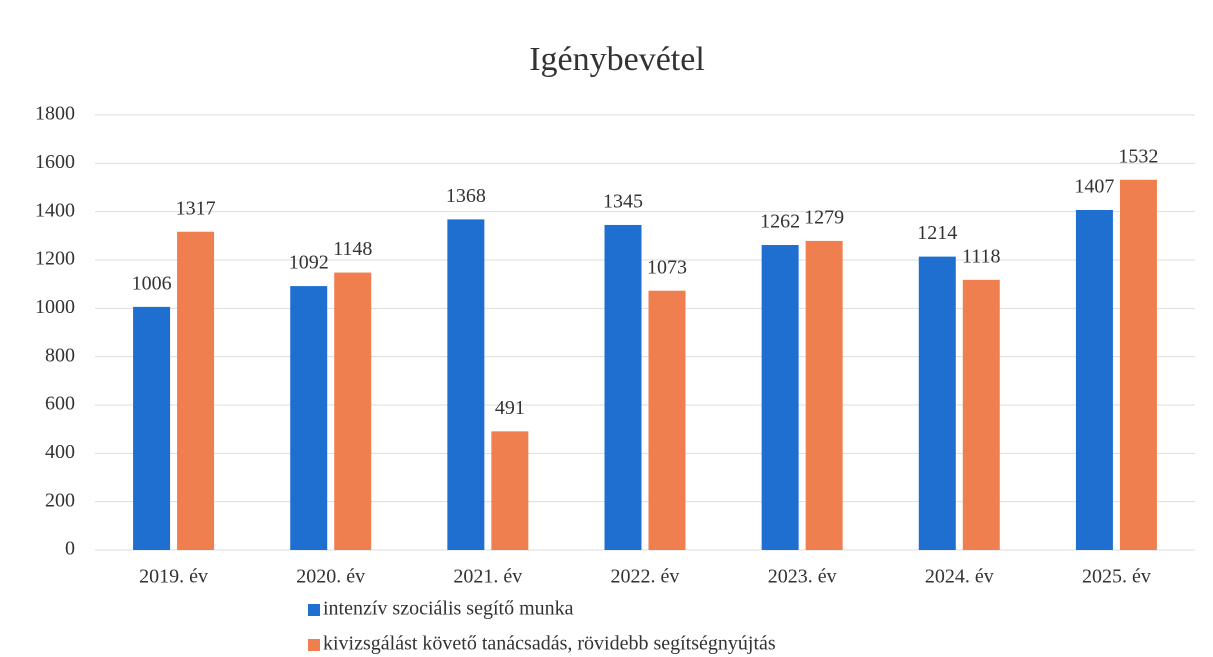 This screenshot has height=657, width=1213. What do you see at coordinates (60, 404) in the screenshot?
I see `y-tick-label: 600` at bounding box center [60, 404].